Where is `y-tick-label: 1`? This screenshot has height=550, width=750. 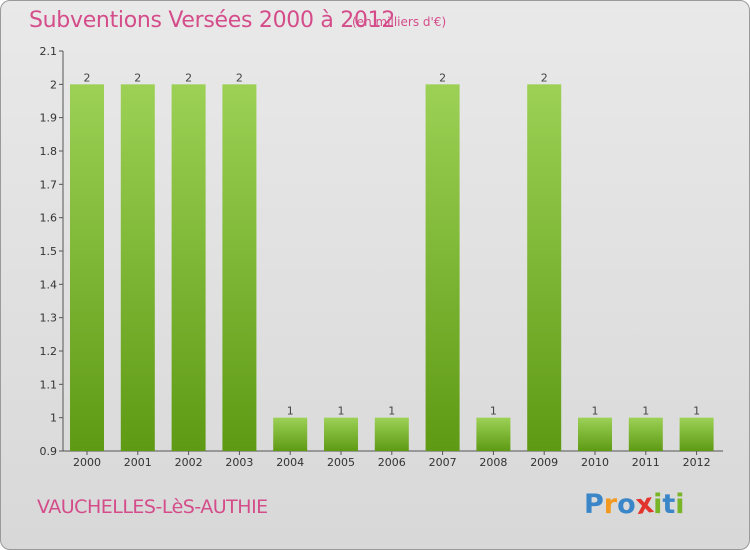 y-tick-label: 1 is located at coordinates (53, 418).